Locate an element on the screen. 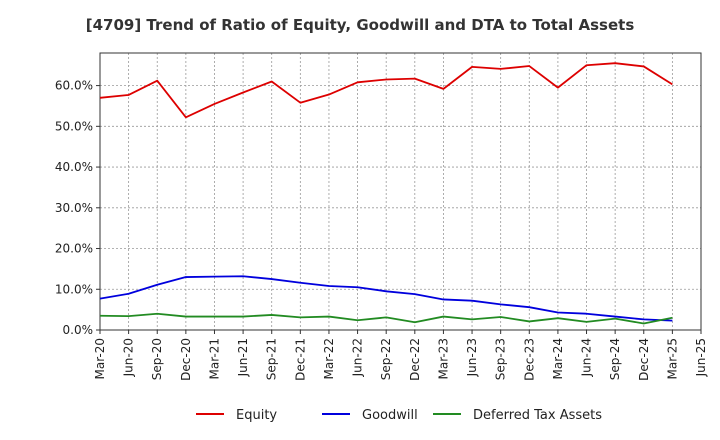 The width and height of the screenshot is (720, 440). x-tick-label: Jun-24 is located at coordinates (587, 357).